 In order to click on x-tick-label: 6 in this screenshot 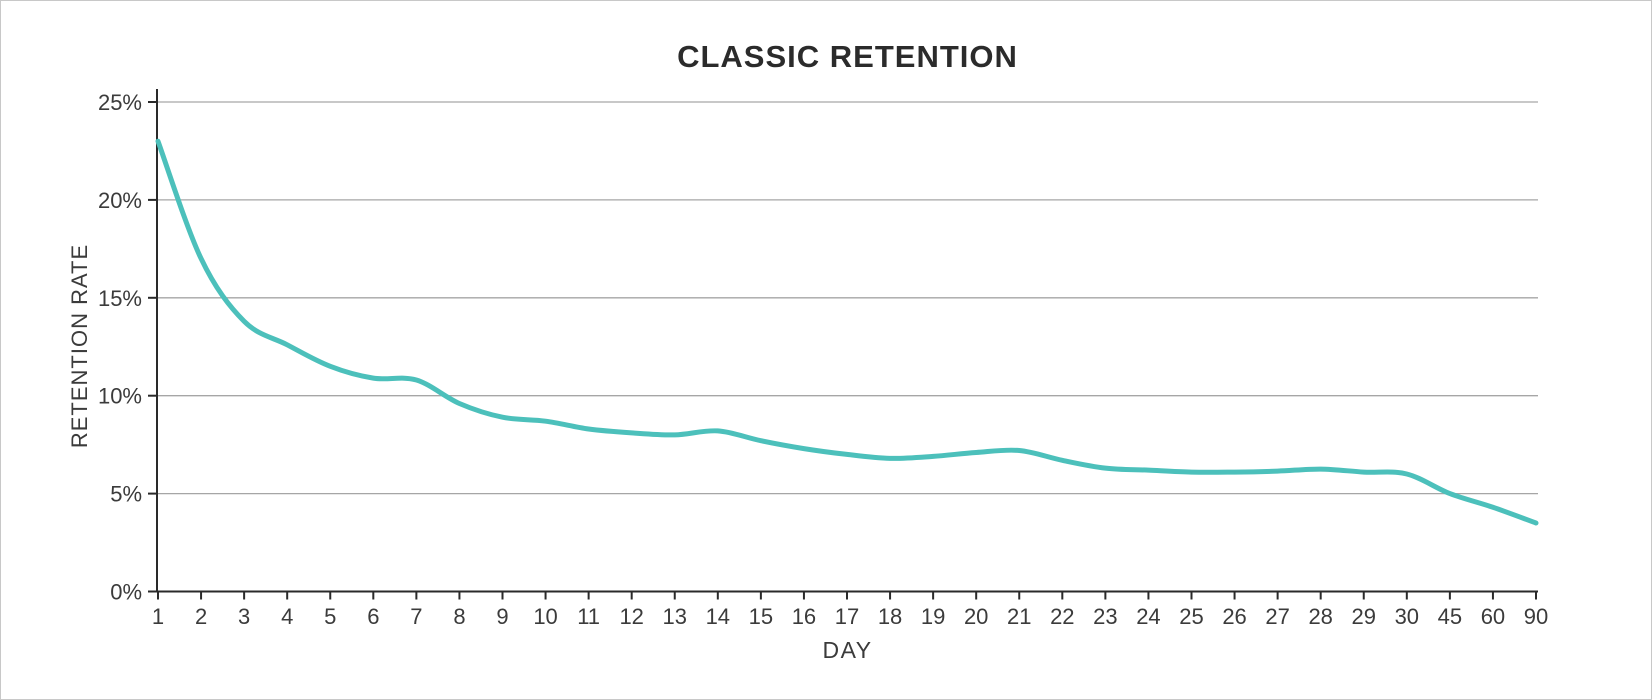, I will do `click(373, 616)`.